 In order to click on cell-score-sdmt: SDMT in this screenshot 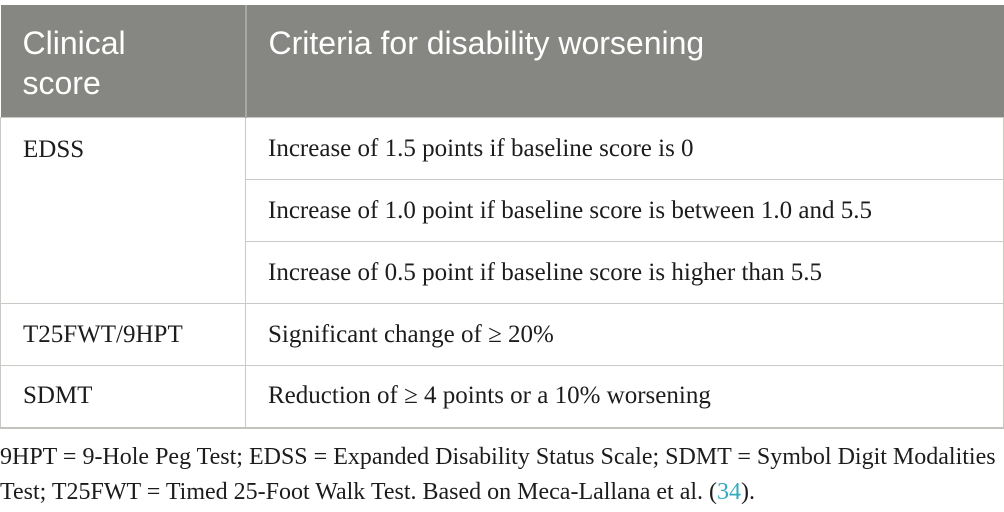, I will do `click(123, 396)`.